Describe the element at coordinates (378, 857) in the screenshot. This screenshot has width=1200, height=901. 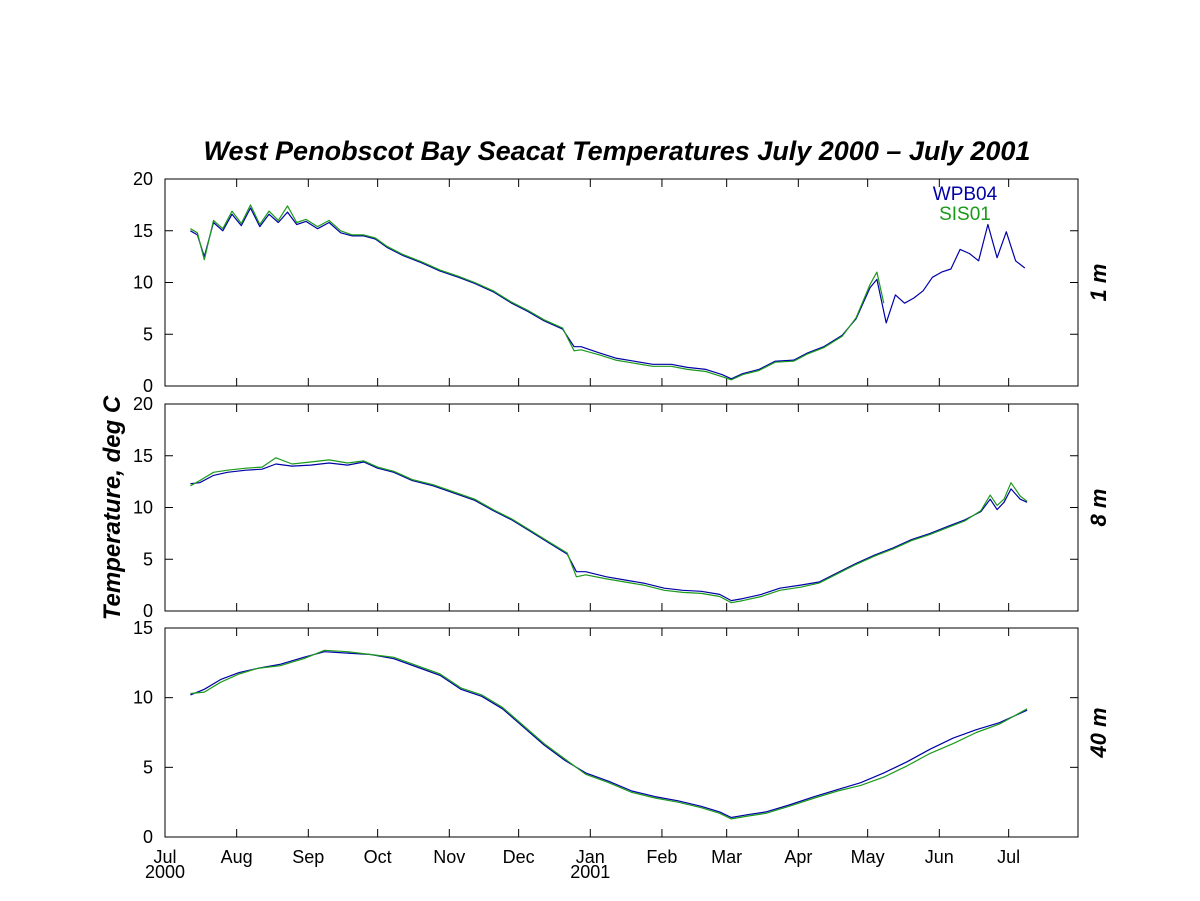
I see `x-tick-label: Oct` at that location.